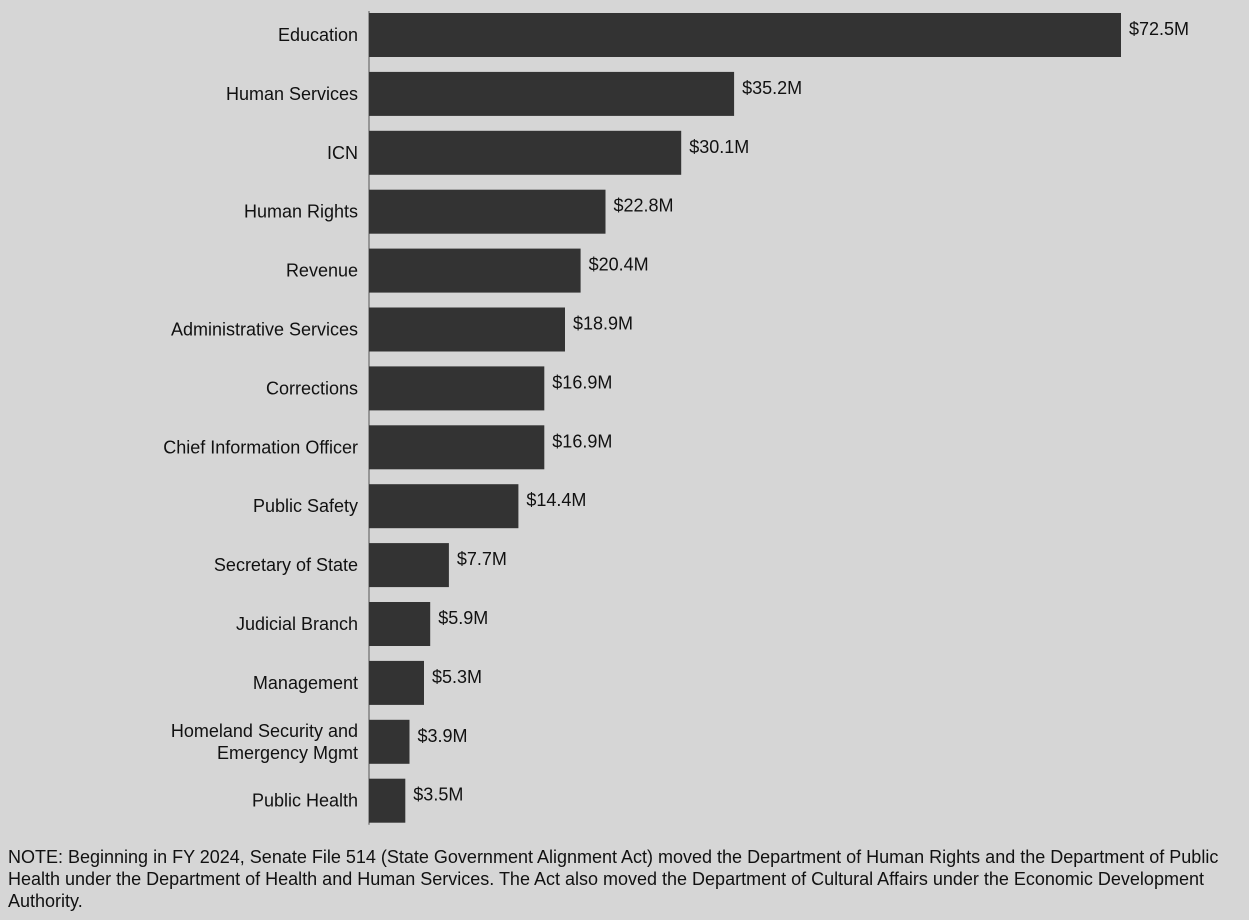 The width and height of the screenshot is (1249, 920). I want to click on data-label: $22.8M, so click(644, 206).